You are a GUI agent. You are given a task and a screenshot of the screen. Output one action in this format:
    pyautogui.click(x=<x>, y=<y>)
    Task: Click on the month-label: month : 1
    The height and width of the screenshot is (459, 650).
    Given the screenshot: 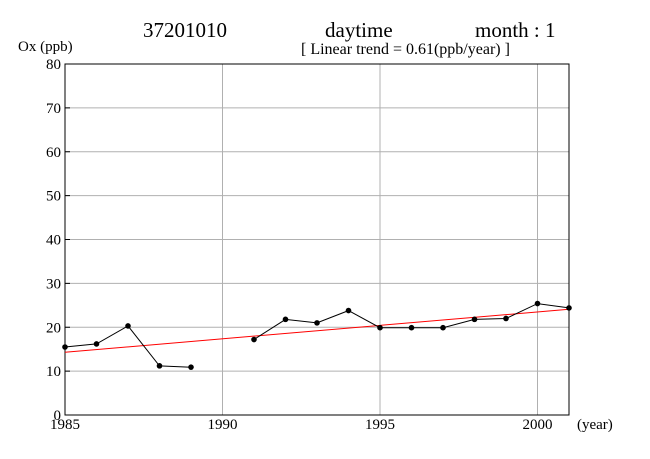 What is the action you would take?
    pyautogui.click(x=515, y=30)
    